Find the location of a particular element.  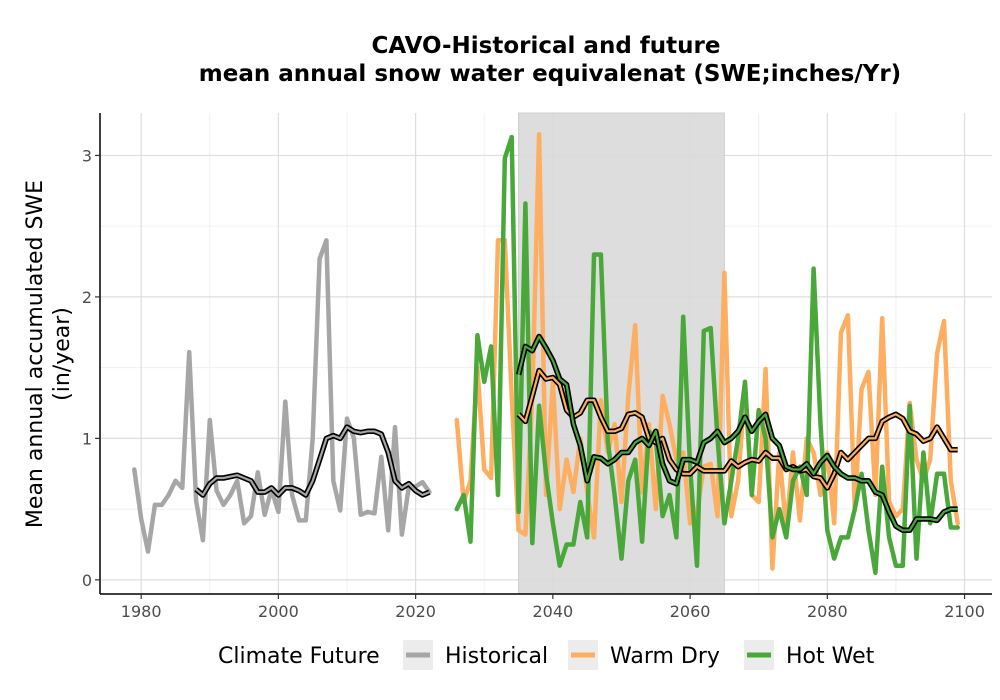

legend-entry-label: Warm Dry is located at coordinates (665, 656).